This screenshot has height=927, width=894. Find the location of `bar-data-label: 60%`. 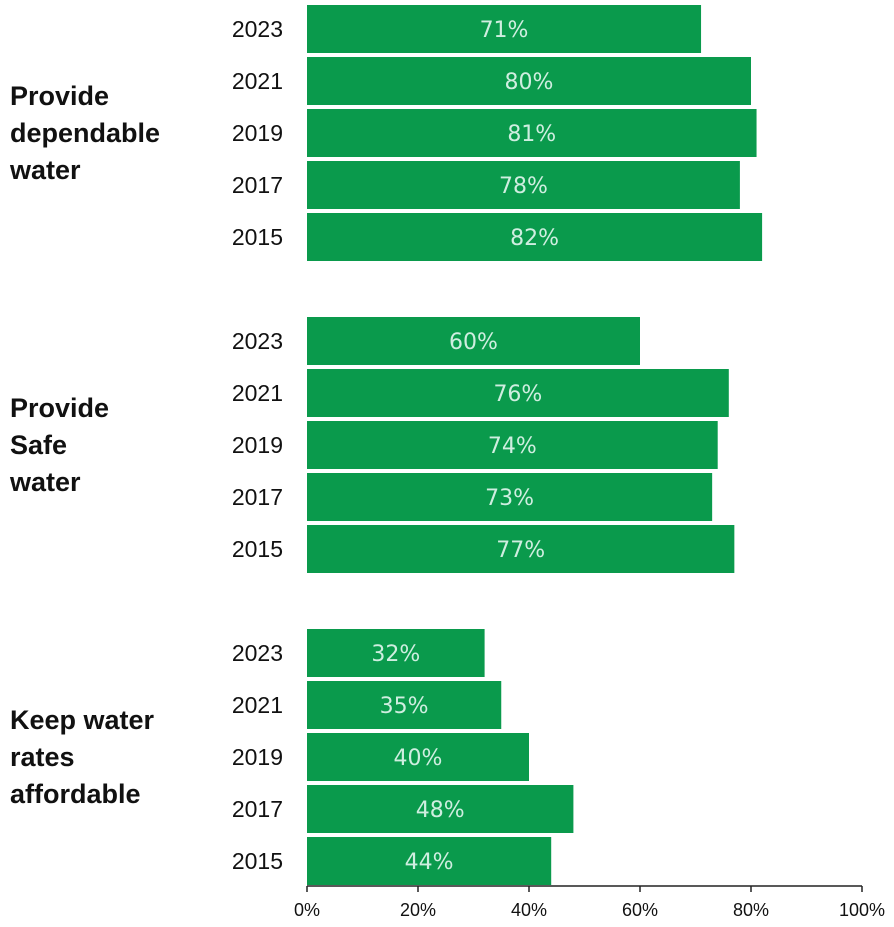

bar-data-label: 60% is located at coordinates (473, 342).